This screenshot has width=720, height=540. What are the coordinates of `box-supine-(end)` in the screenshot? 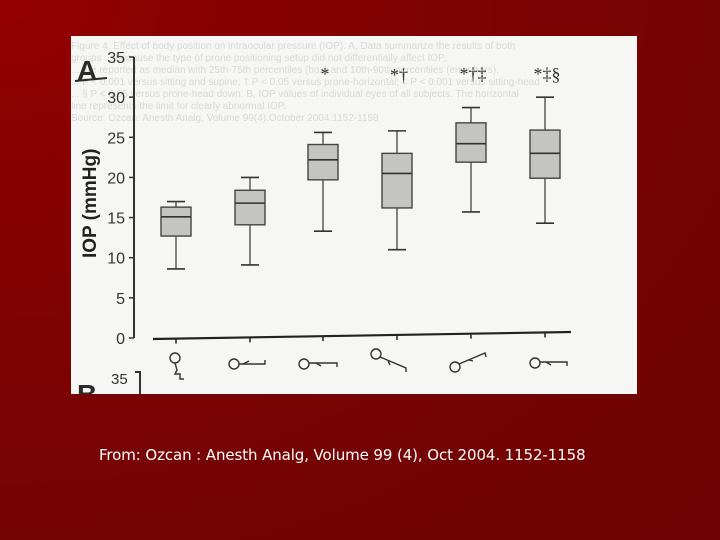 It's located at (545, 160).